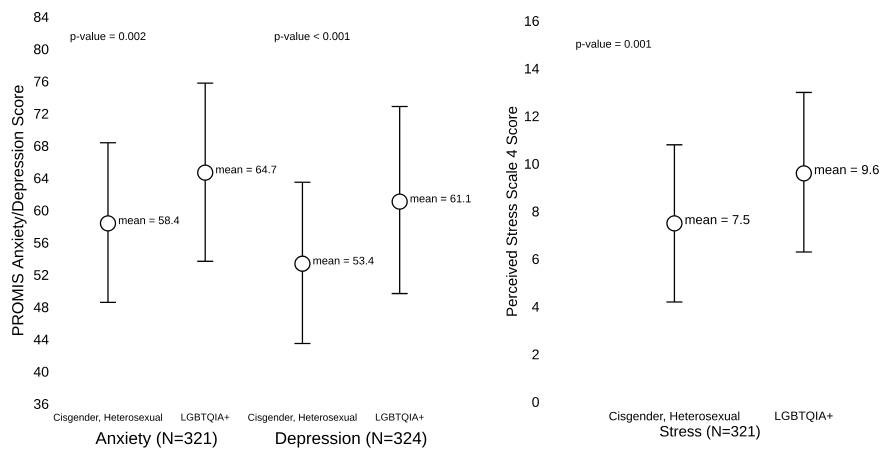 This screenshot has height=453, width=880. I want to click on y-tick-label: 64, so click(41, 178).